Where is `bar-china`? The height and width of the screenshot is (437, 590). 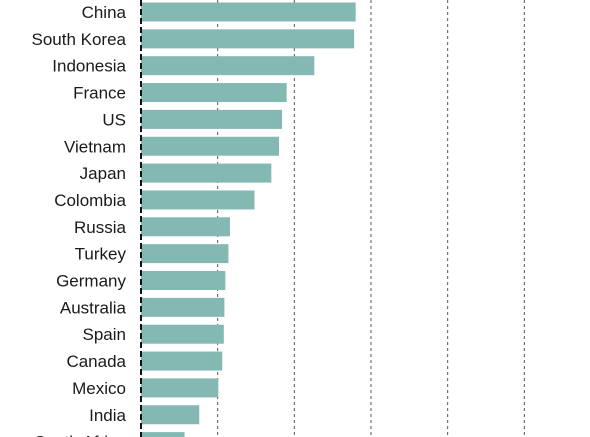
bar-china is located at coordinates (248, 12).